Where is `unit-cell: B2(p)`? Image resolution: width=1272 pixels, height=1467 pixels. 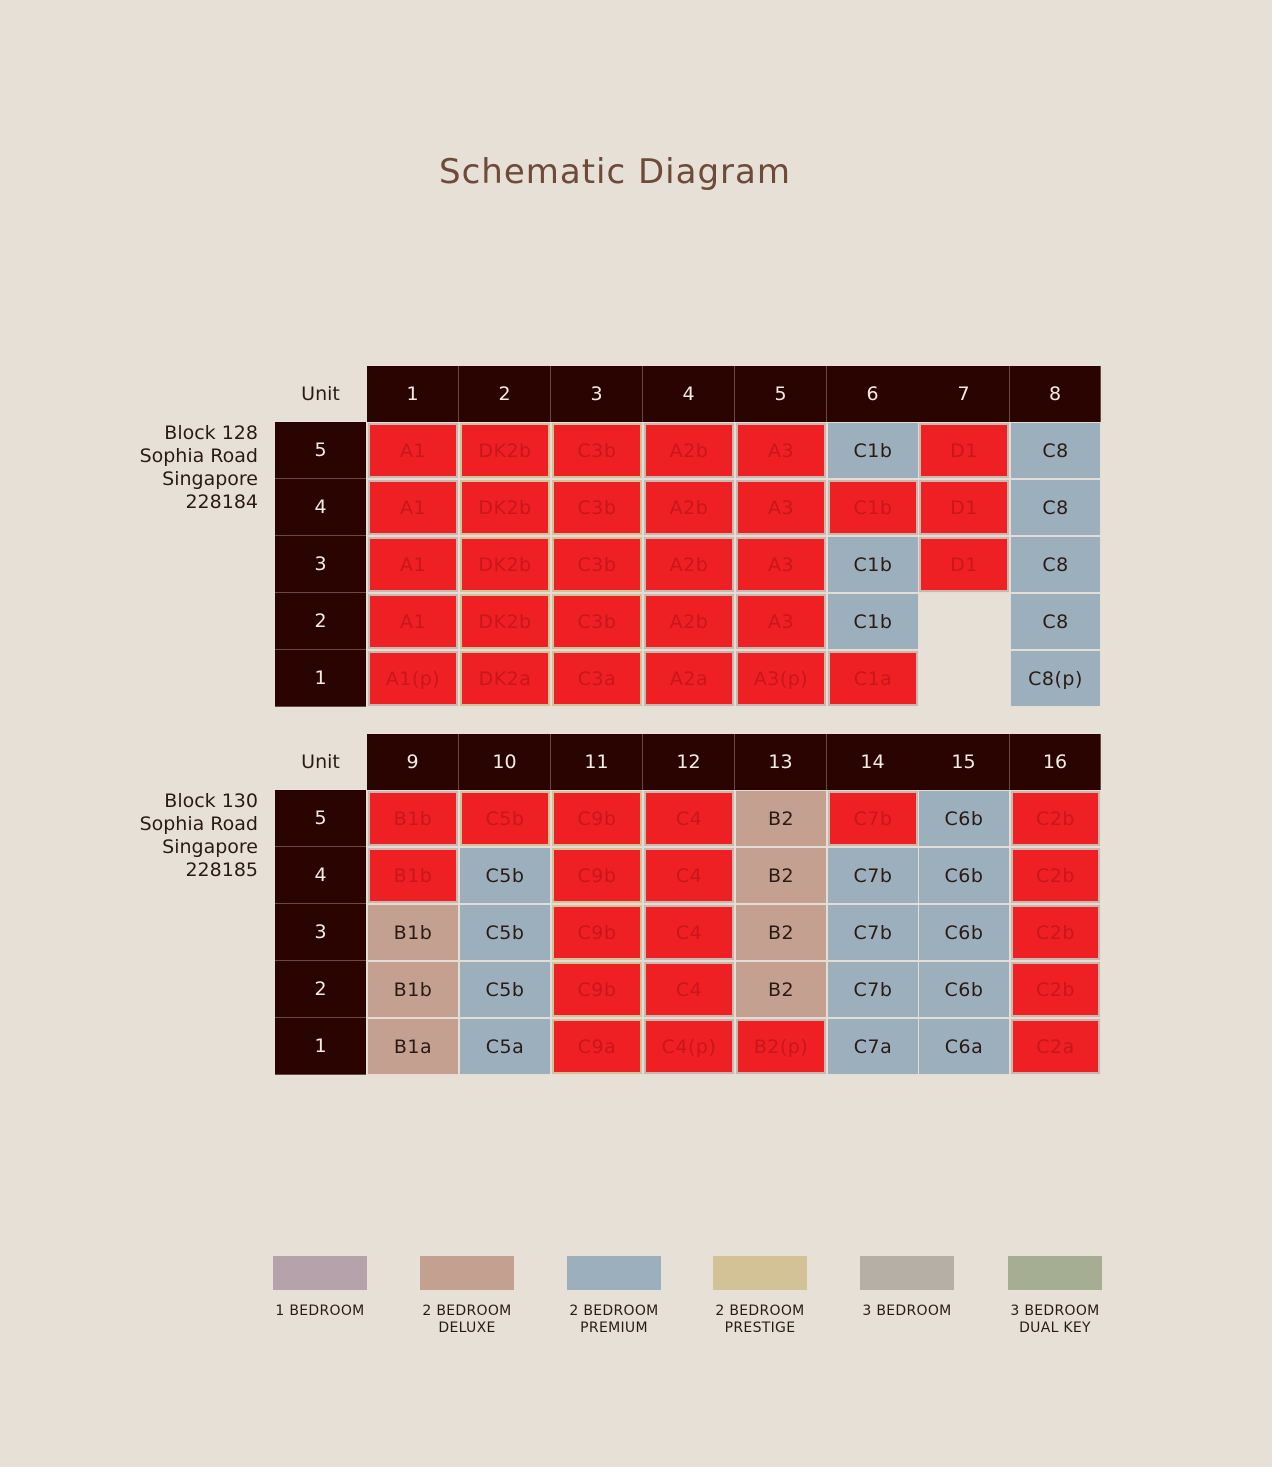 unit-cell: B2(p) is located at coordinates (781, 1046).